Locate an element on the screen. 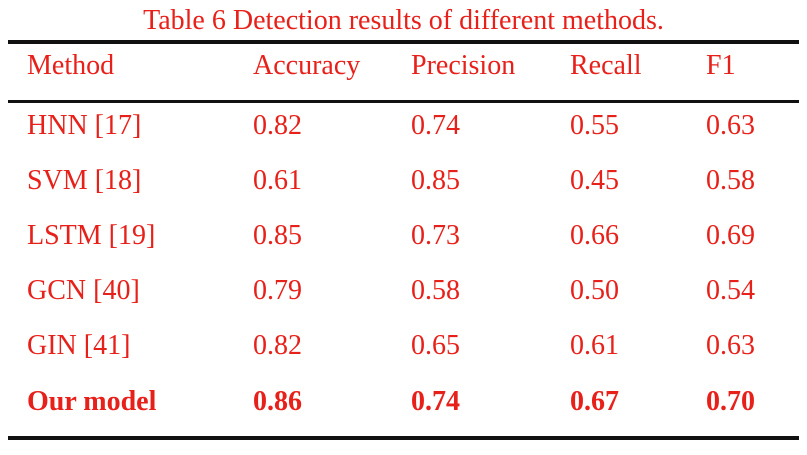 This screenshot has width=807, height=455. accuracy-cell: 0.79 is located at coordinates (277, 290).